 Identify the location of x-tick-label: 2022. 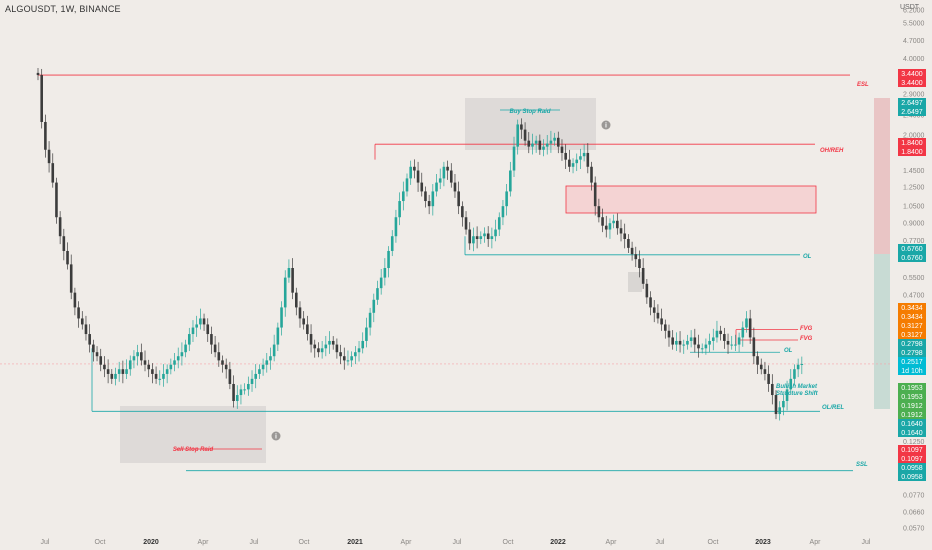
(558, 542).